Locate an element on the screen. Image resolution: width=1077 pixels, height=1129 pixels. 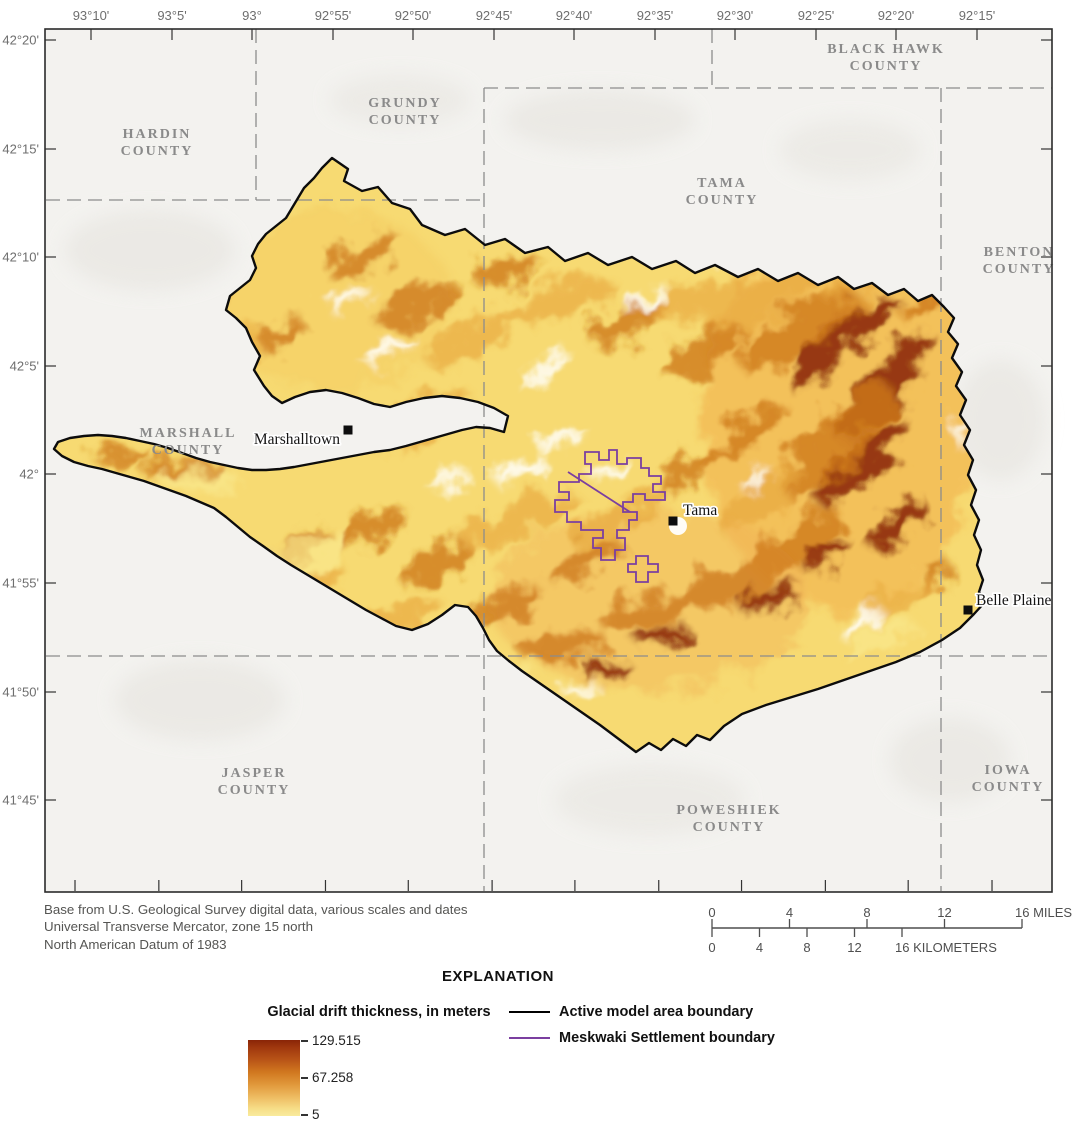
lon-label: 92°25' is located at coordinates (816, 15).